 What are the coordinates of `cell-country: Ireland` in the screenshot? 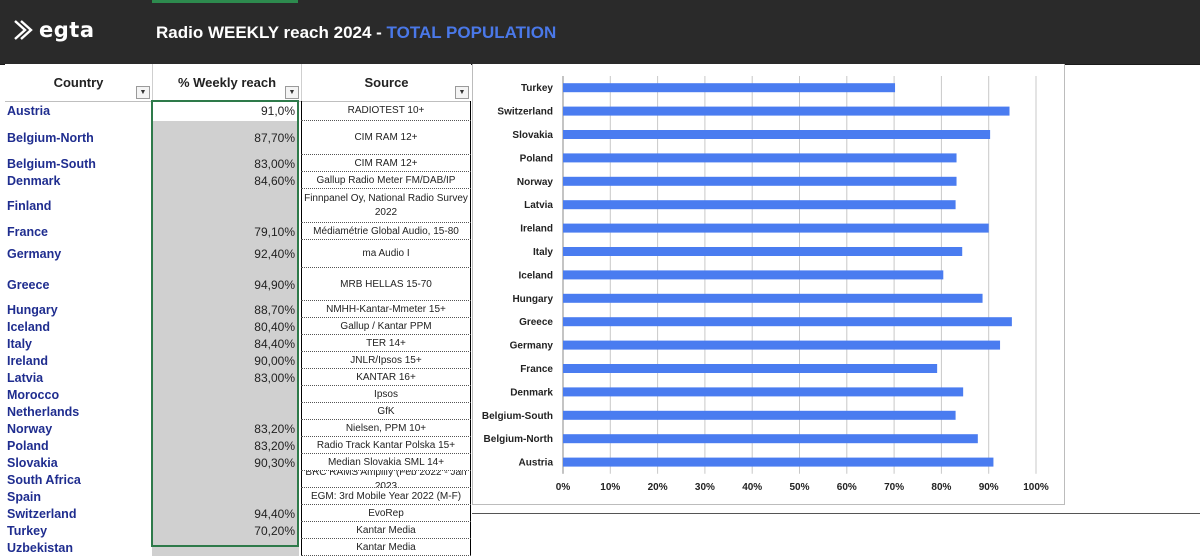 It's located at (27, 360).